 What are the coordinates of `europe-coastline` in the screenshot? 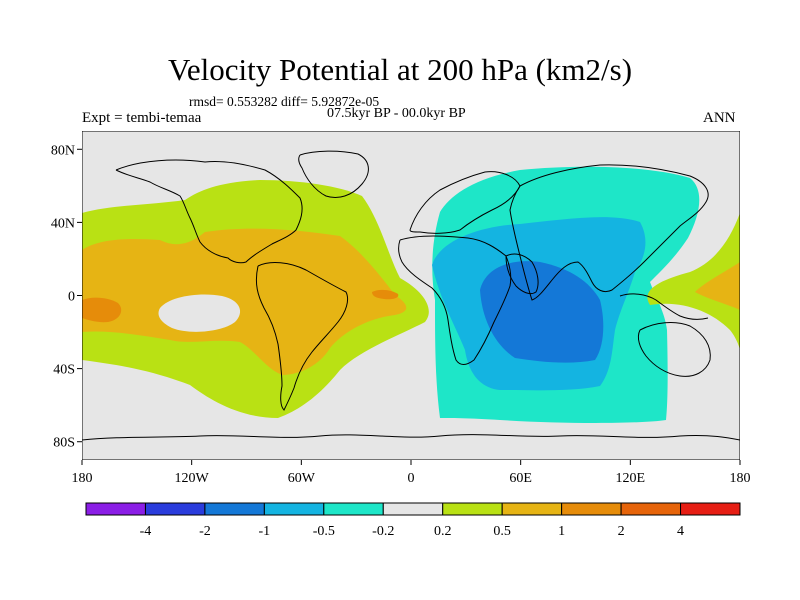 It's located at (465, 202).